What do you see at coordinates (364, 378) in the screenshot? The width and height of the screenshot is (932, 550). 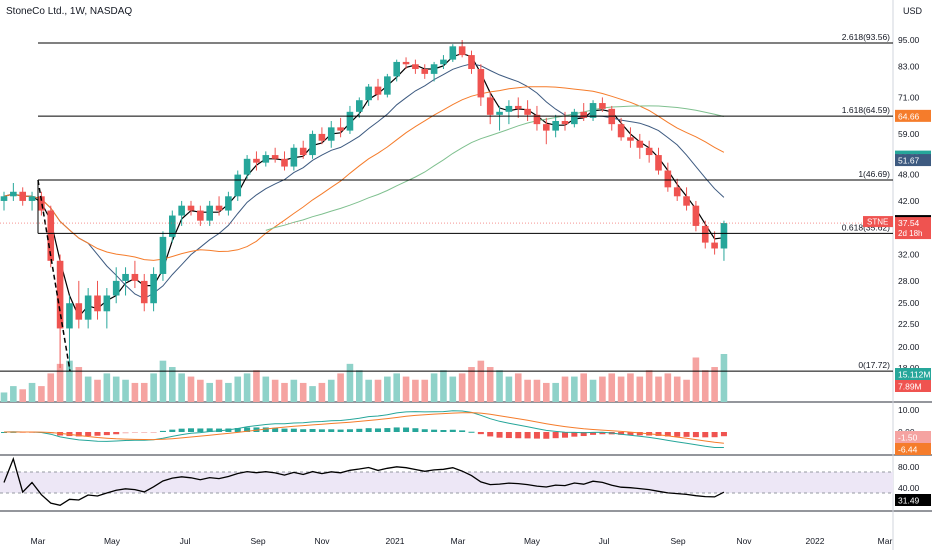 I see `volume-bars` at bounding box center [364, 378].